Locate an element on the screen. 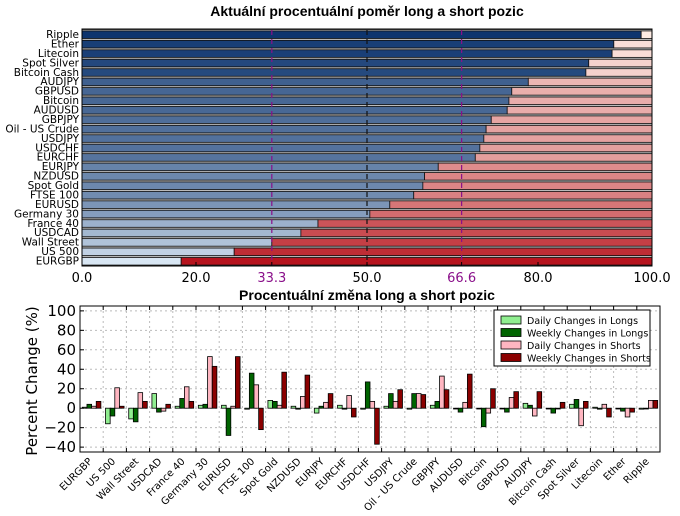 This screenshot has height=516, width=680. daily-changes-in-longs-bar-eurchf is located at coordinates (340, 406).